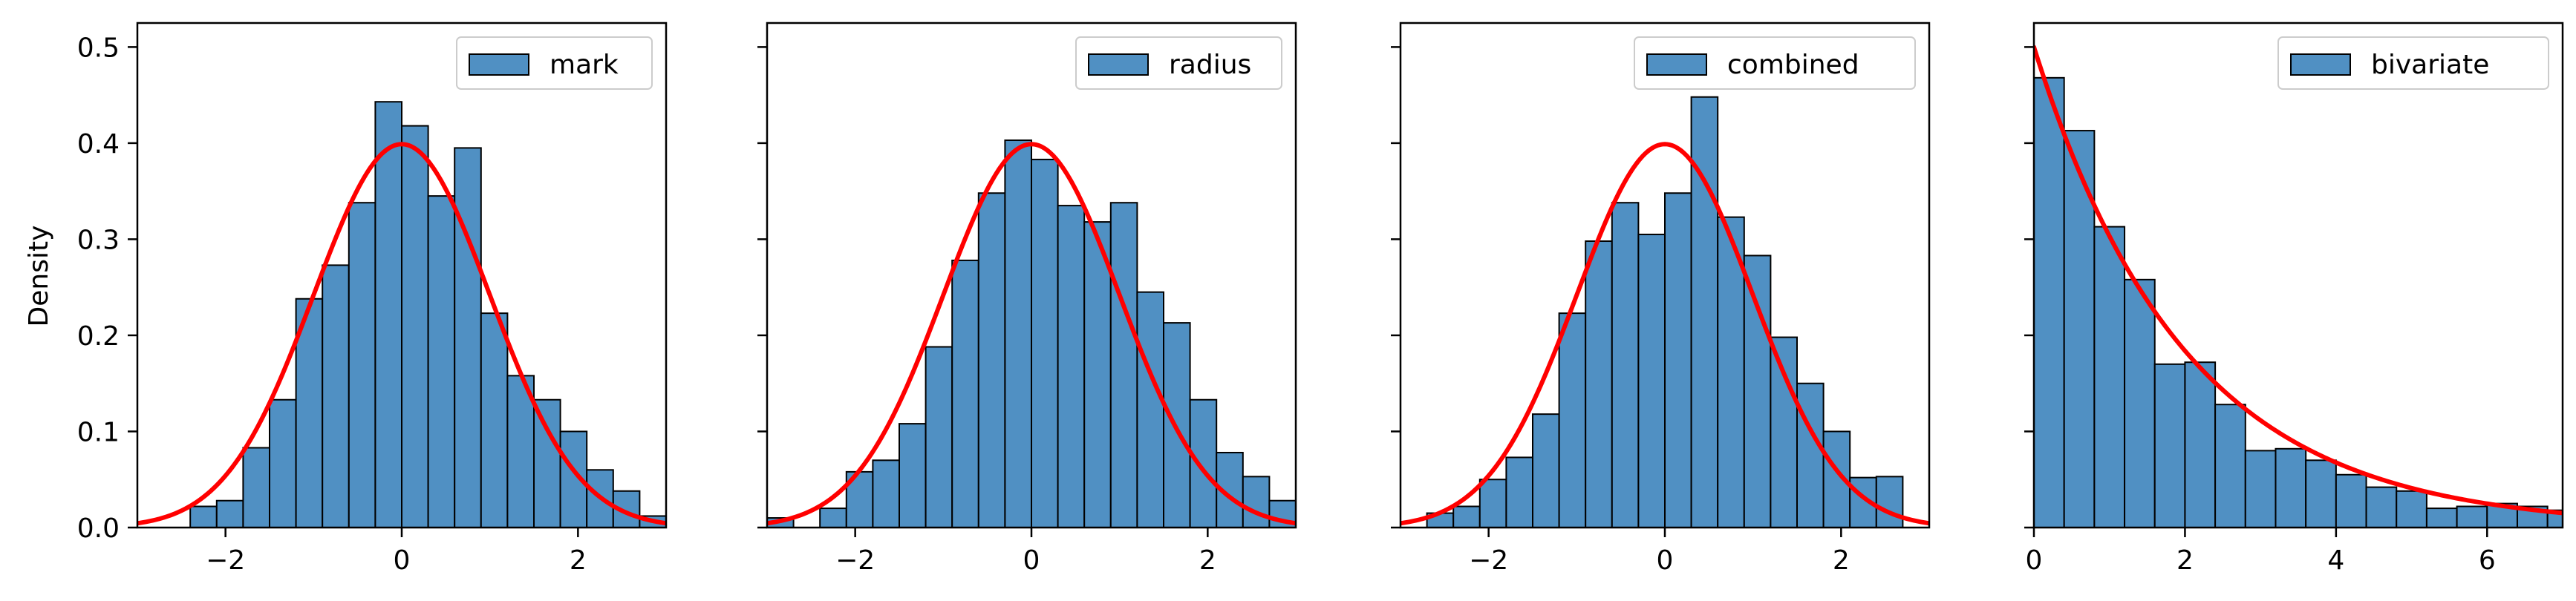 The width and height of the screenshot is (2576, 601). I want to click on legend-label: radius, so click(1210, 65).